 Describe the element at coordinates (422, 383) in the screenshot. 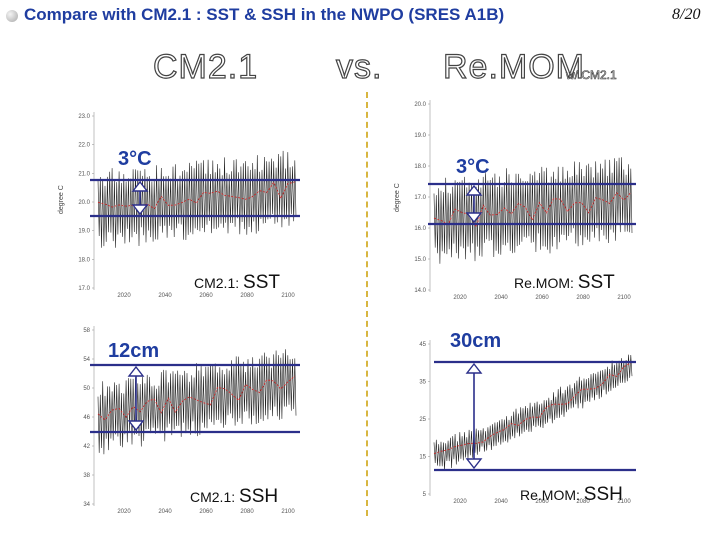

I see `y-tick-label: 35` at that location.